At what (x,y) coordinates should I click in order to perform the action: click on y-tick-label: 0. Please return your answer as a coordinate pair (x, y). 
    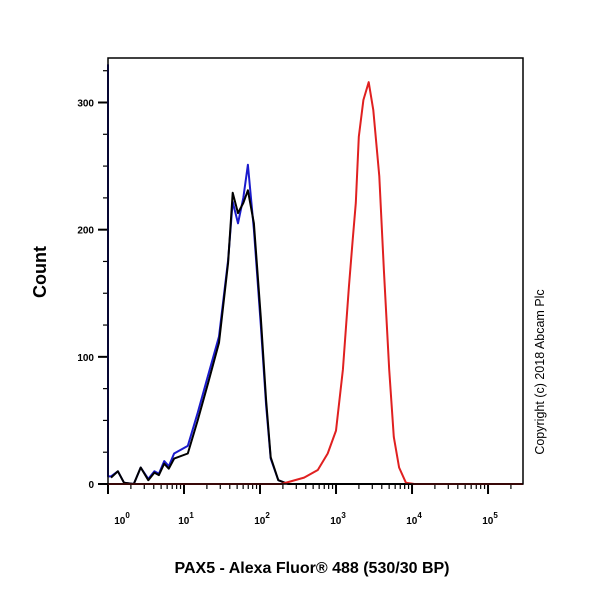
    Looking at the image, I should click on (91, 485).